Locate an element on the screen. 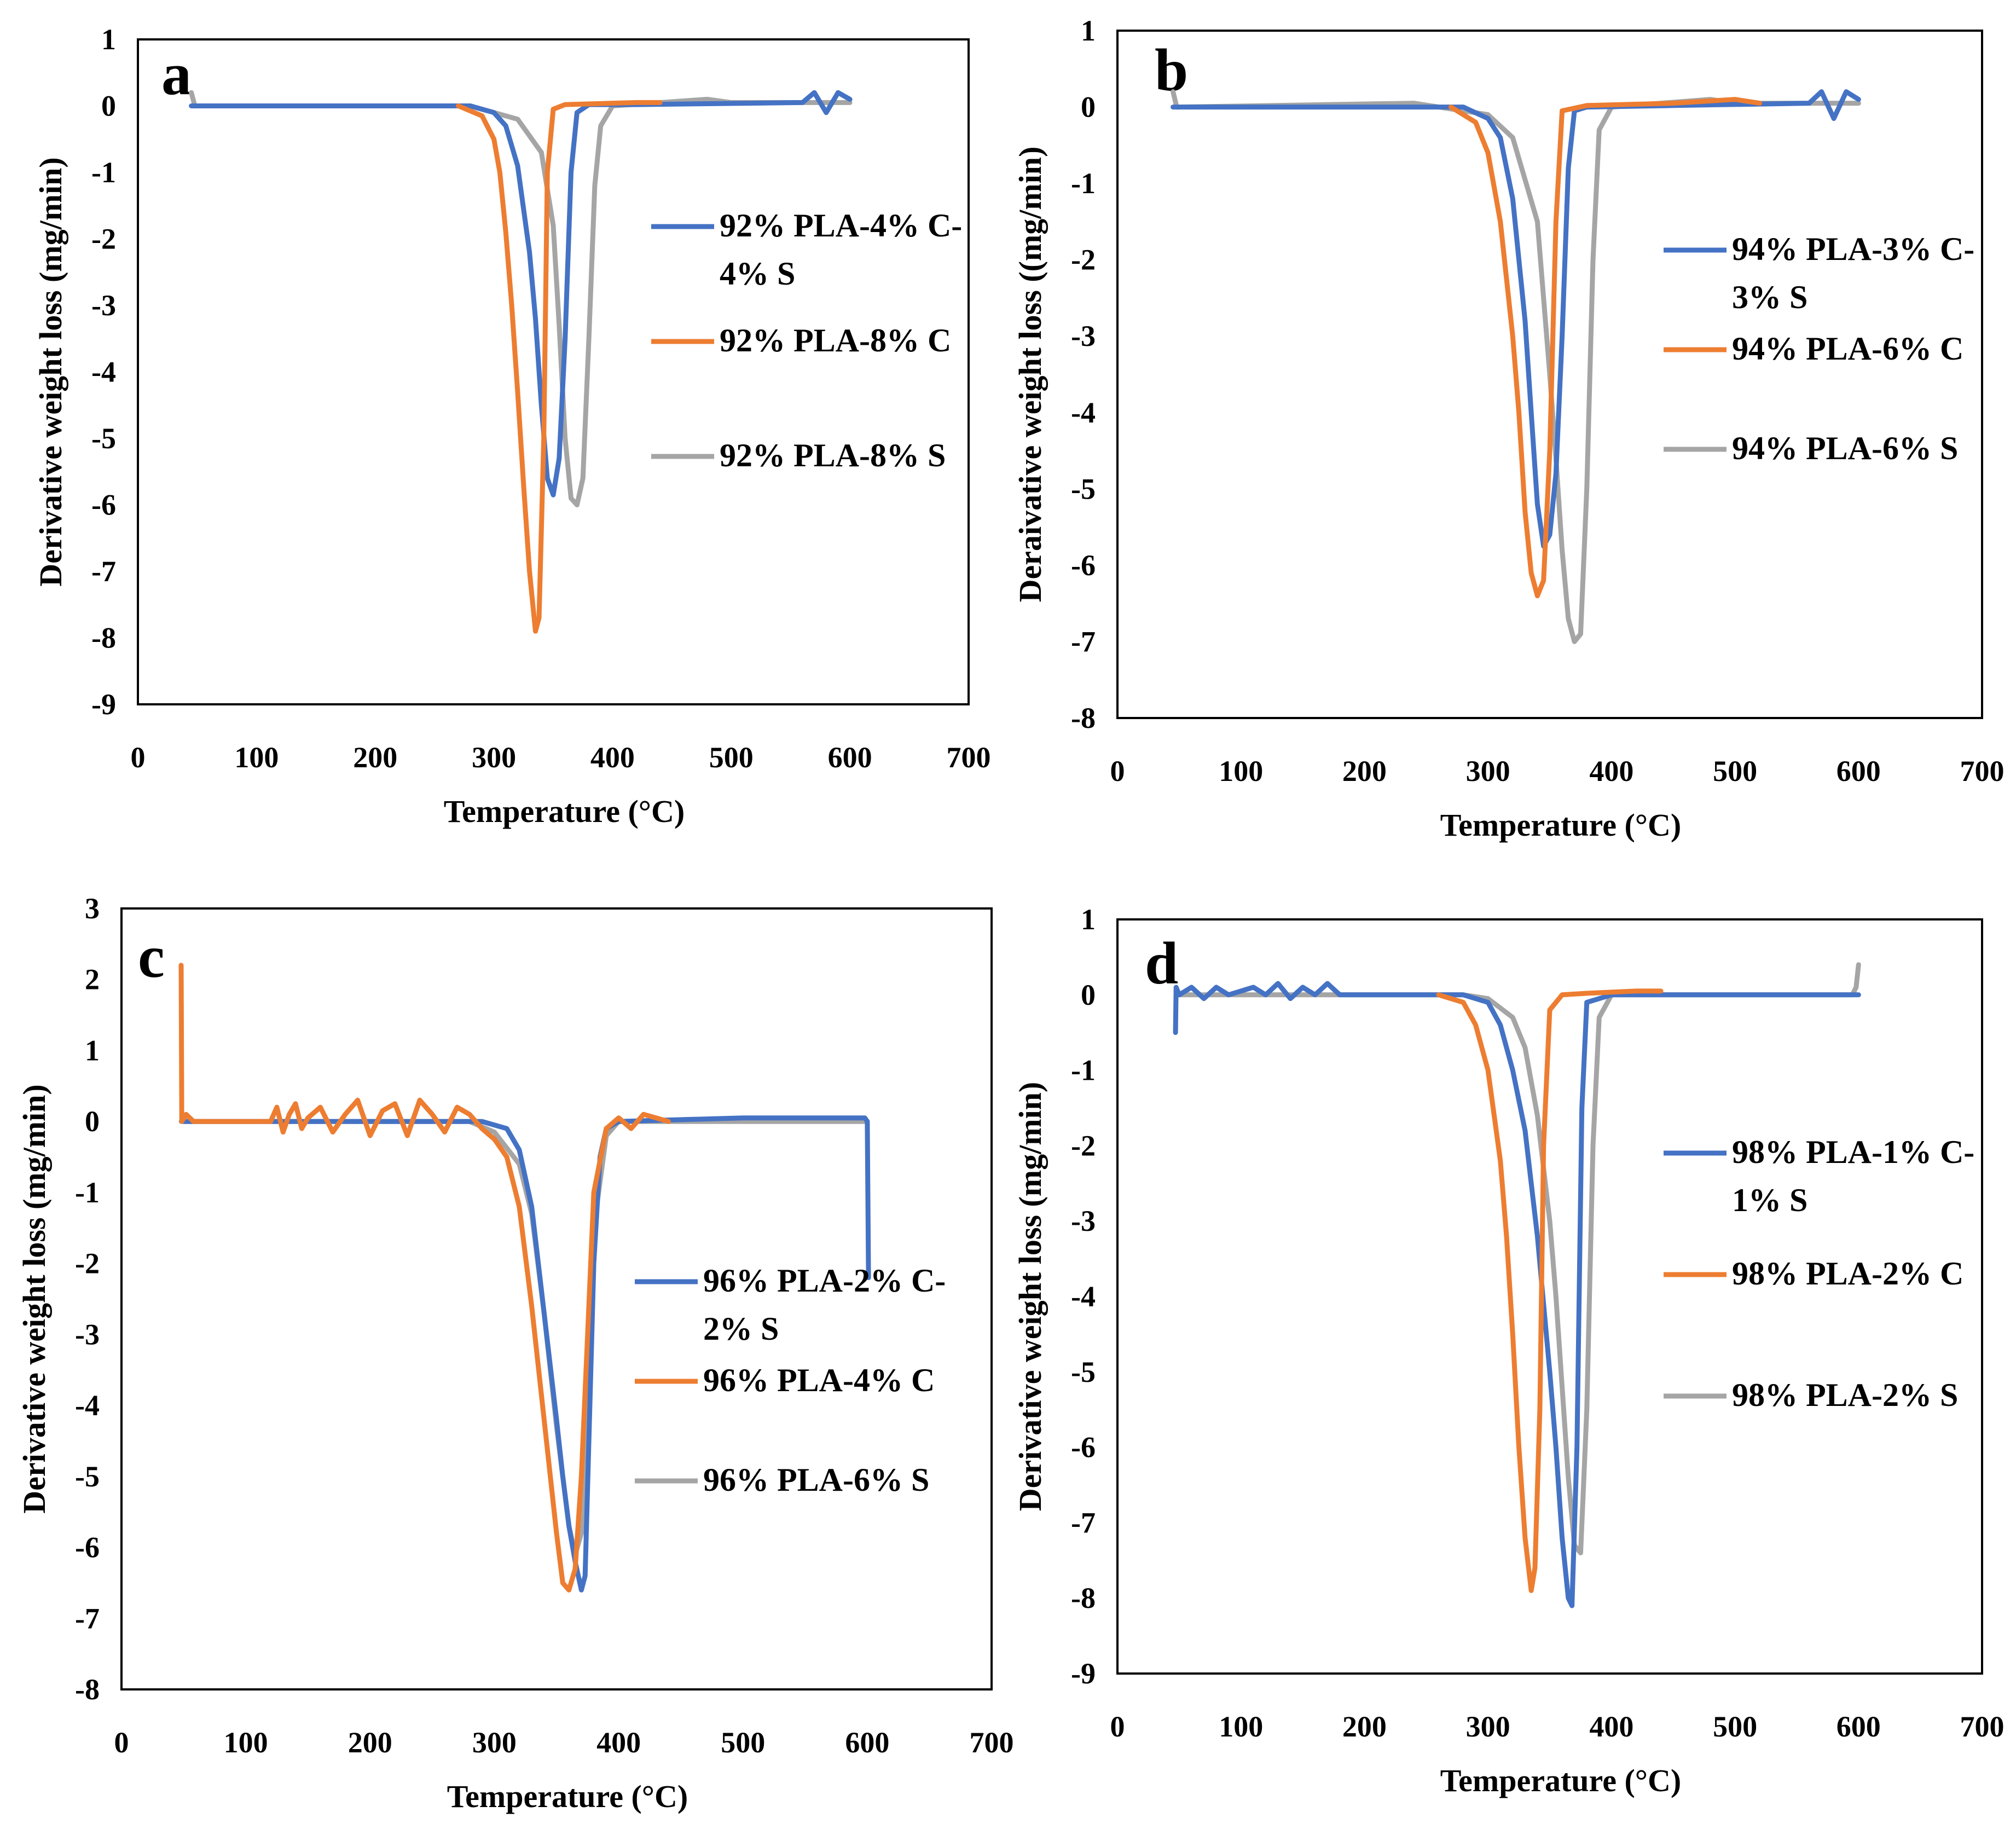  legend-entry-label: 2% S is located at coordinates (741, 1329).